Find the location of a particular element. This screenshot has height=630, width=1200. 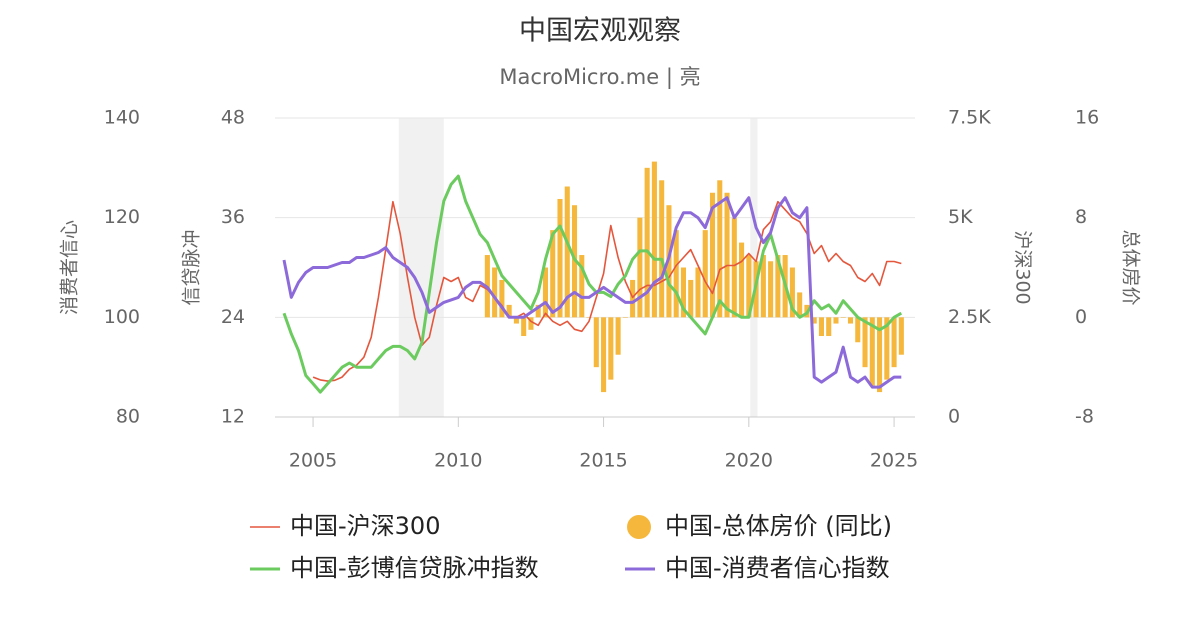

x-tick-label: 2025 is located at coordinates (894, 461).